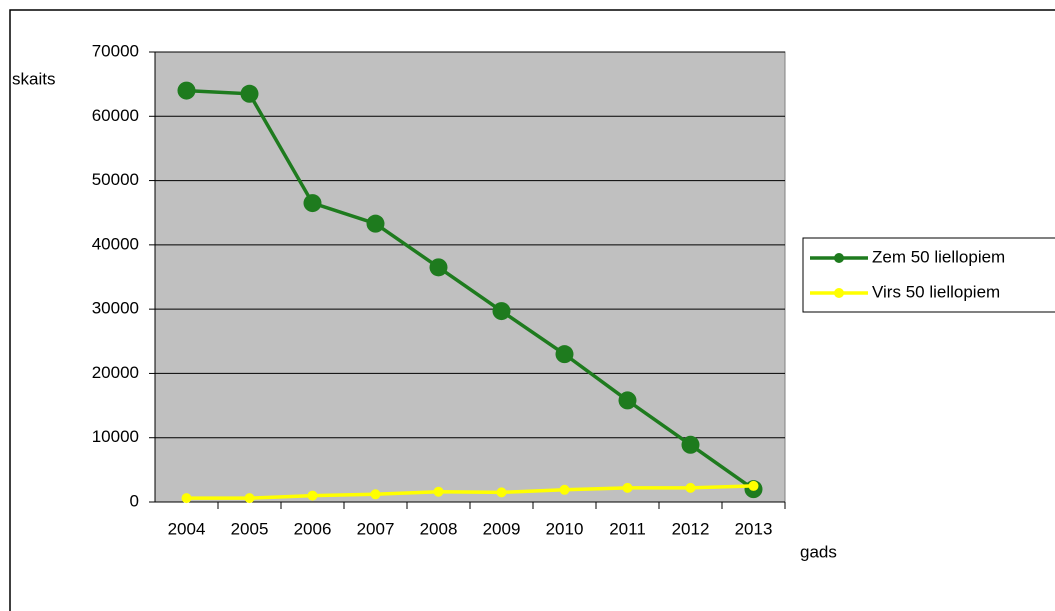  What do you see at coordinates (818, 551) in the screenshot?
I see `x-axis-label: gads` at bounding box center [818, 551].